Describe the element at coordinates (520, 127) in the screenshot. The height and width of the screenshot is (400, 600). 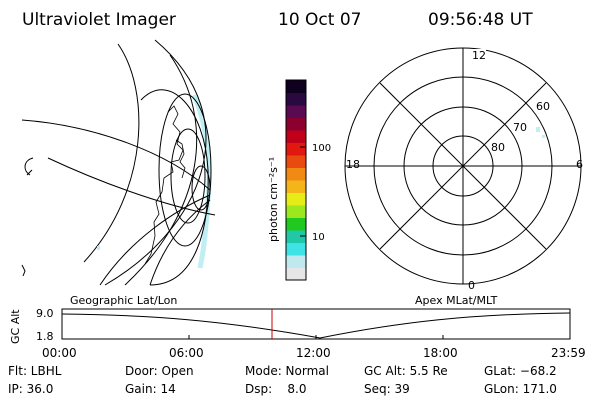
I see `lat-label-70: 70` at that location.